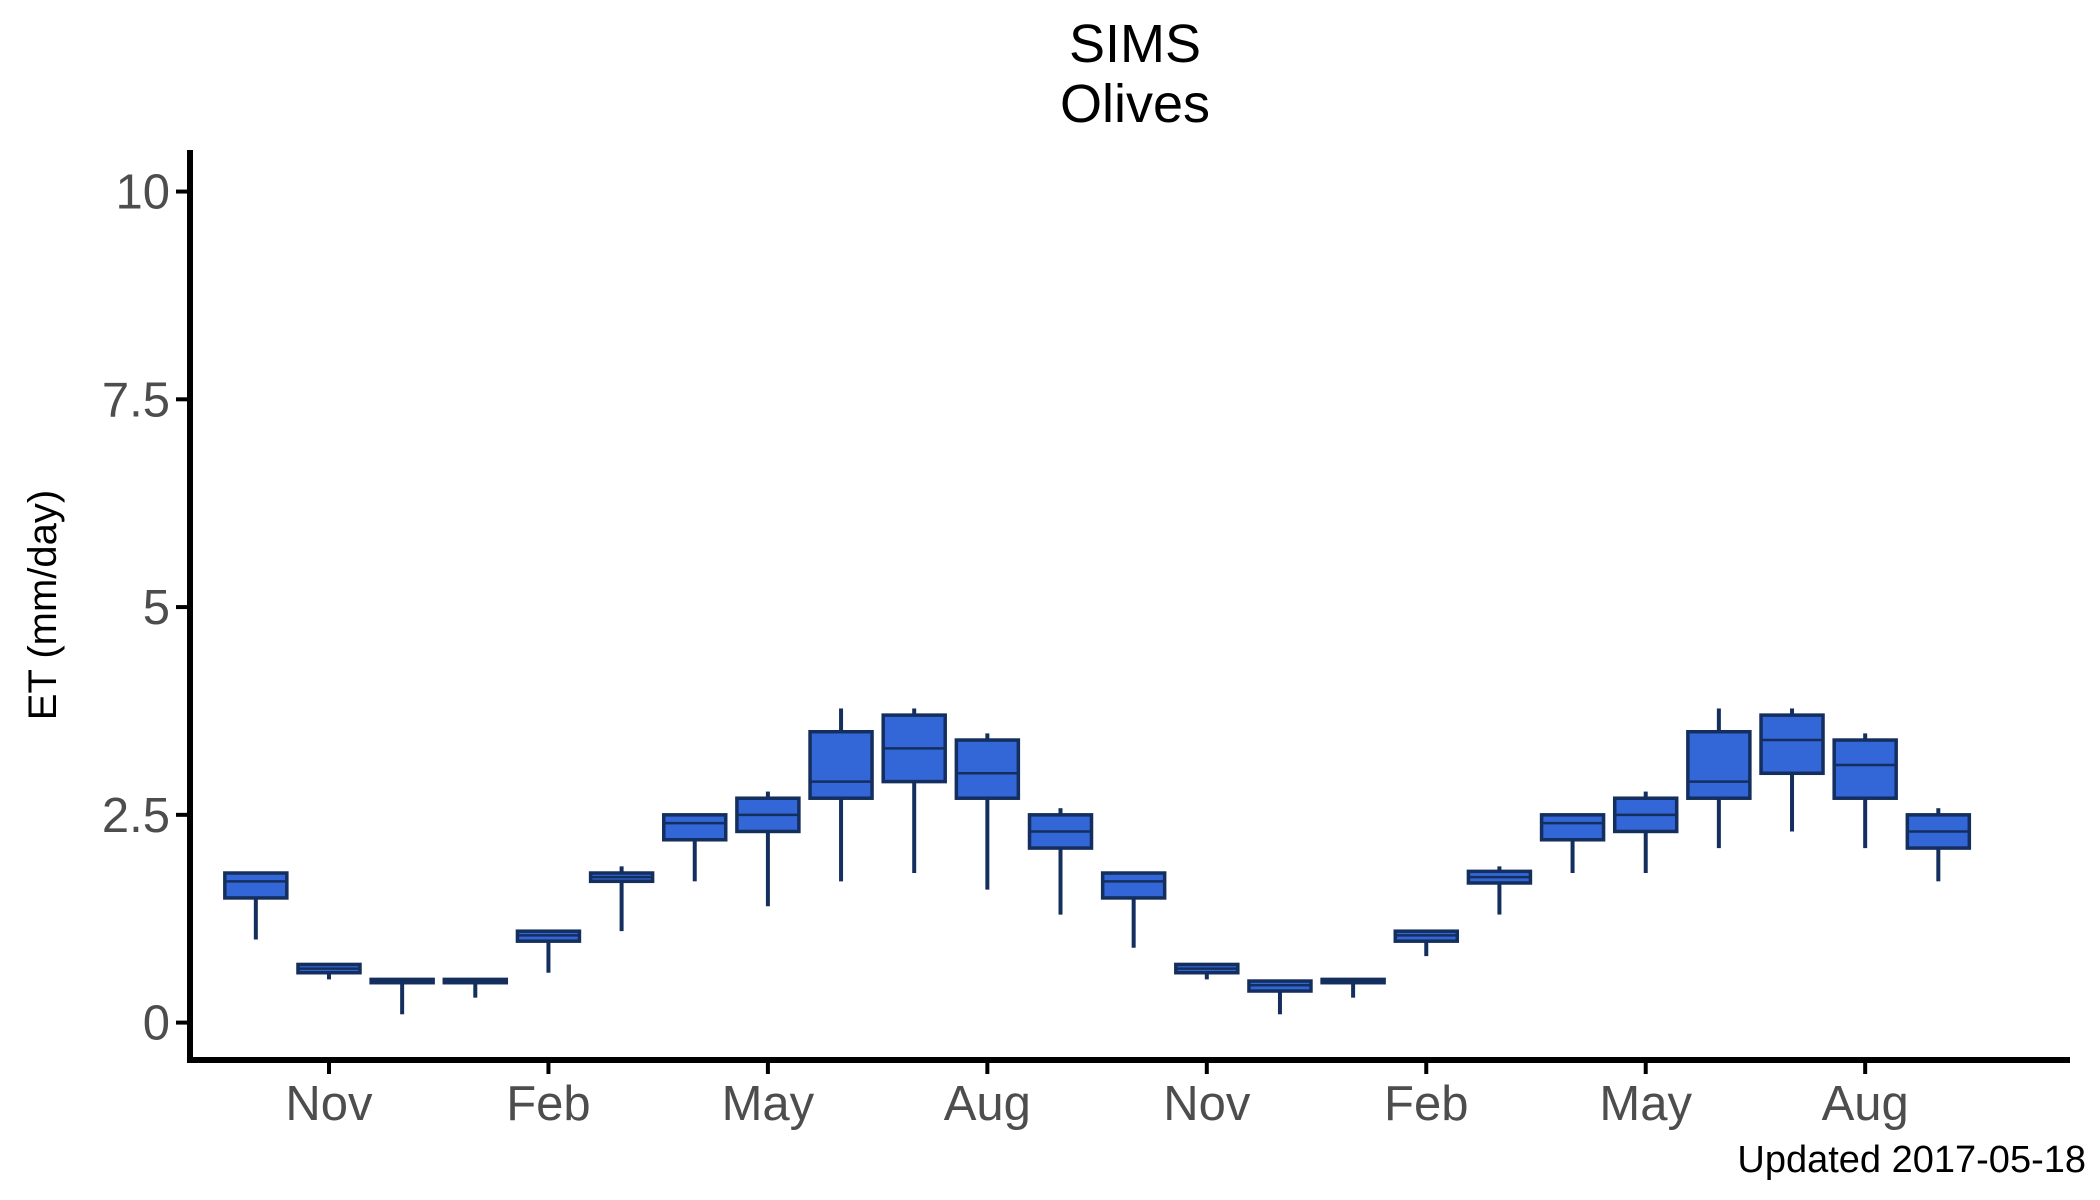  Describe the element at coordinates (142, 193) in the screenshot. I see `y-tick-label: 10` at that location.